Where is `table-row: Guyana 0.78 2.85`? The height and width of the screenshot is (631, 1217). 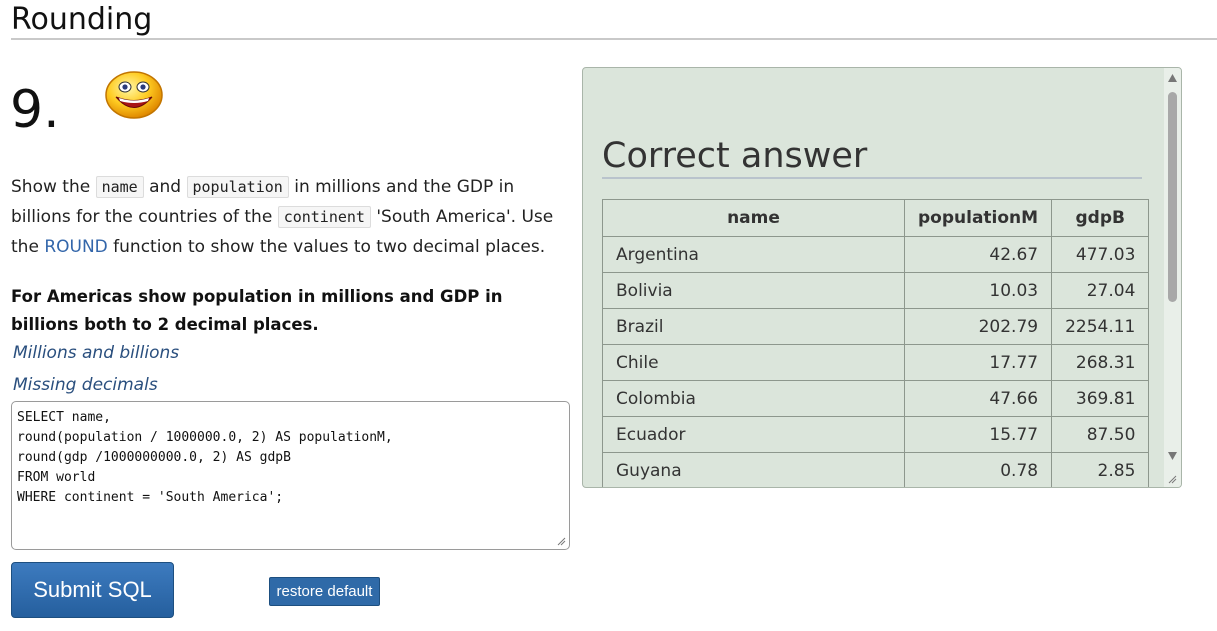 table-row: Guyana 0.78 2.85 is located at coordinates (876, 469).